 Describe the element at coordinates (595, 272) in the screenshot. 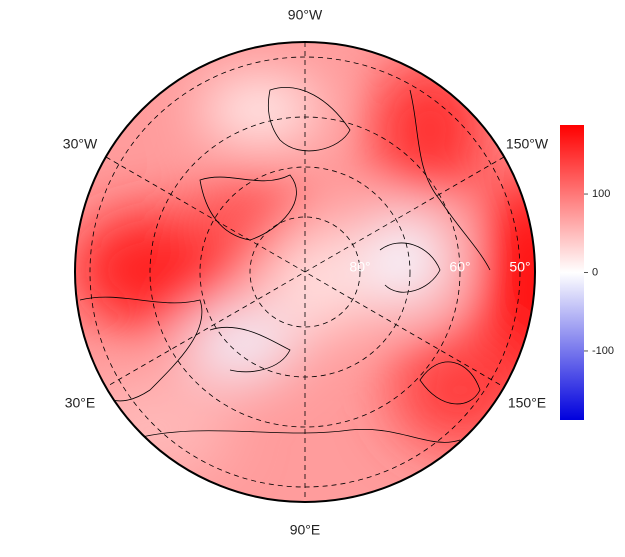

I see `colorbar-tick-label: 0` at that location.